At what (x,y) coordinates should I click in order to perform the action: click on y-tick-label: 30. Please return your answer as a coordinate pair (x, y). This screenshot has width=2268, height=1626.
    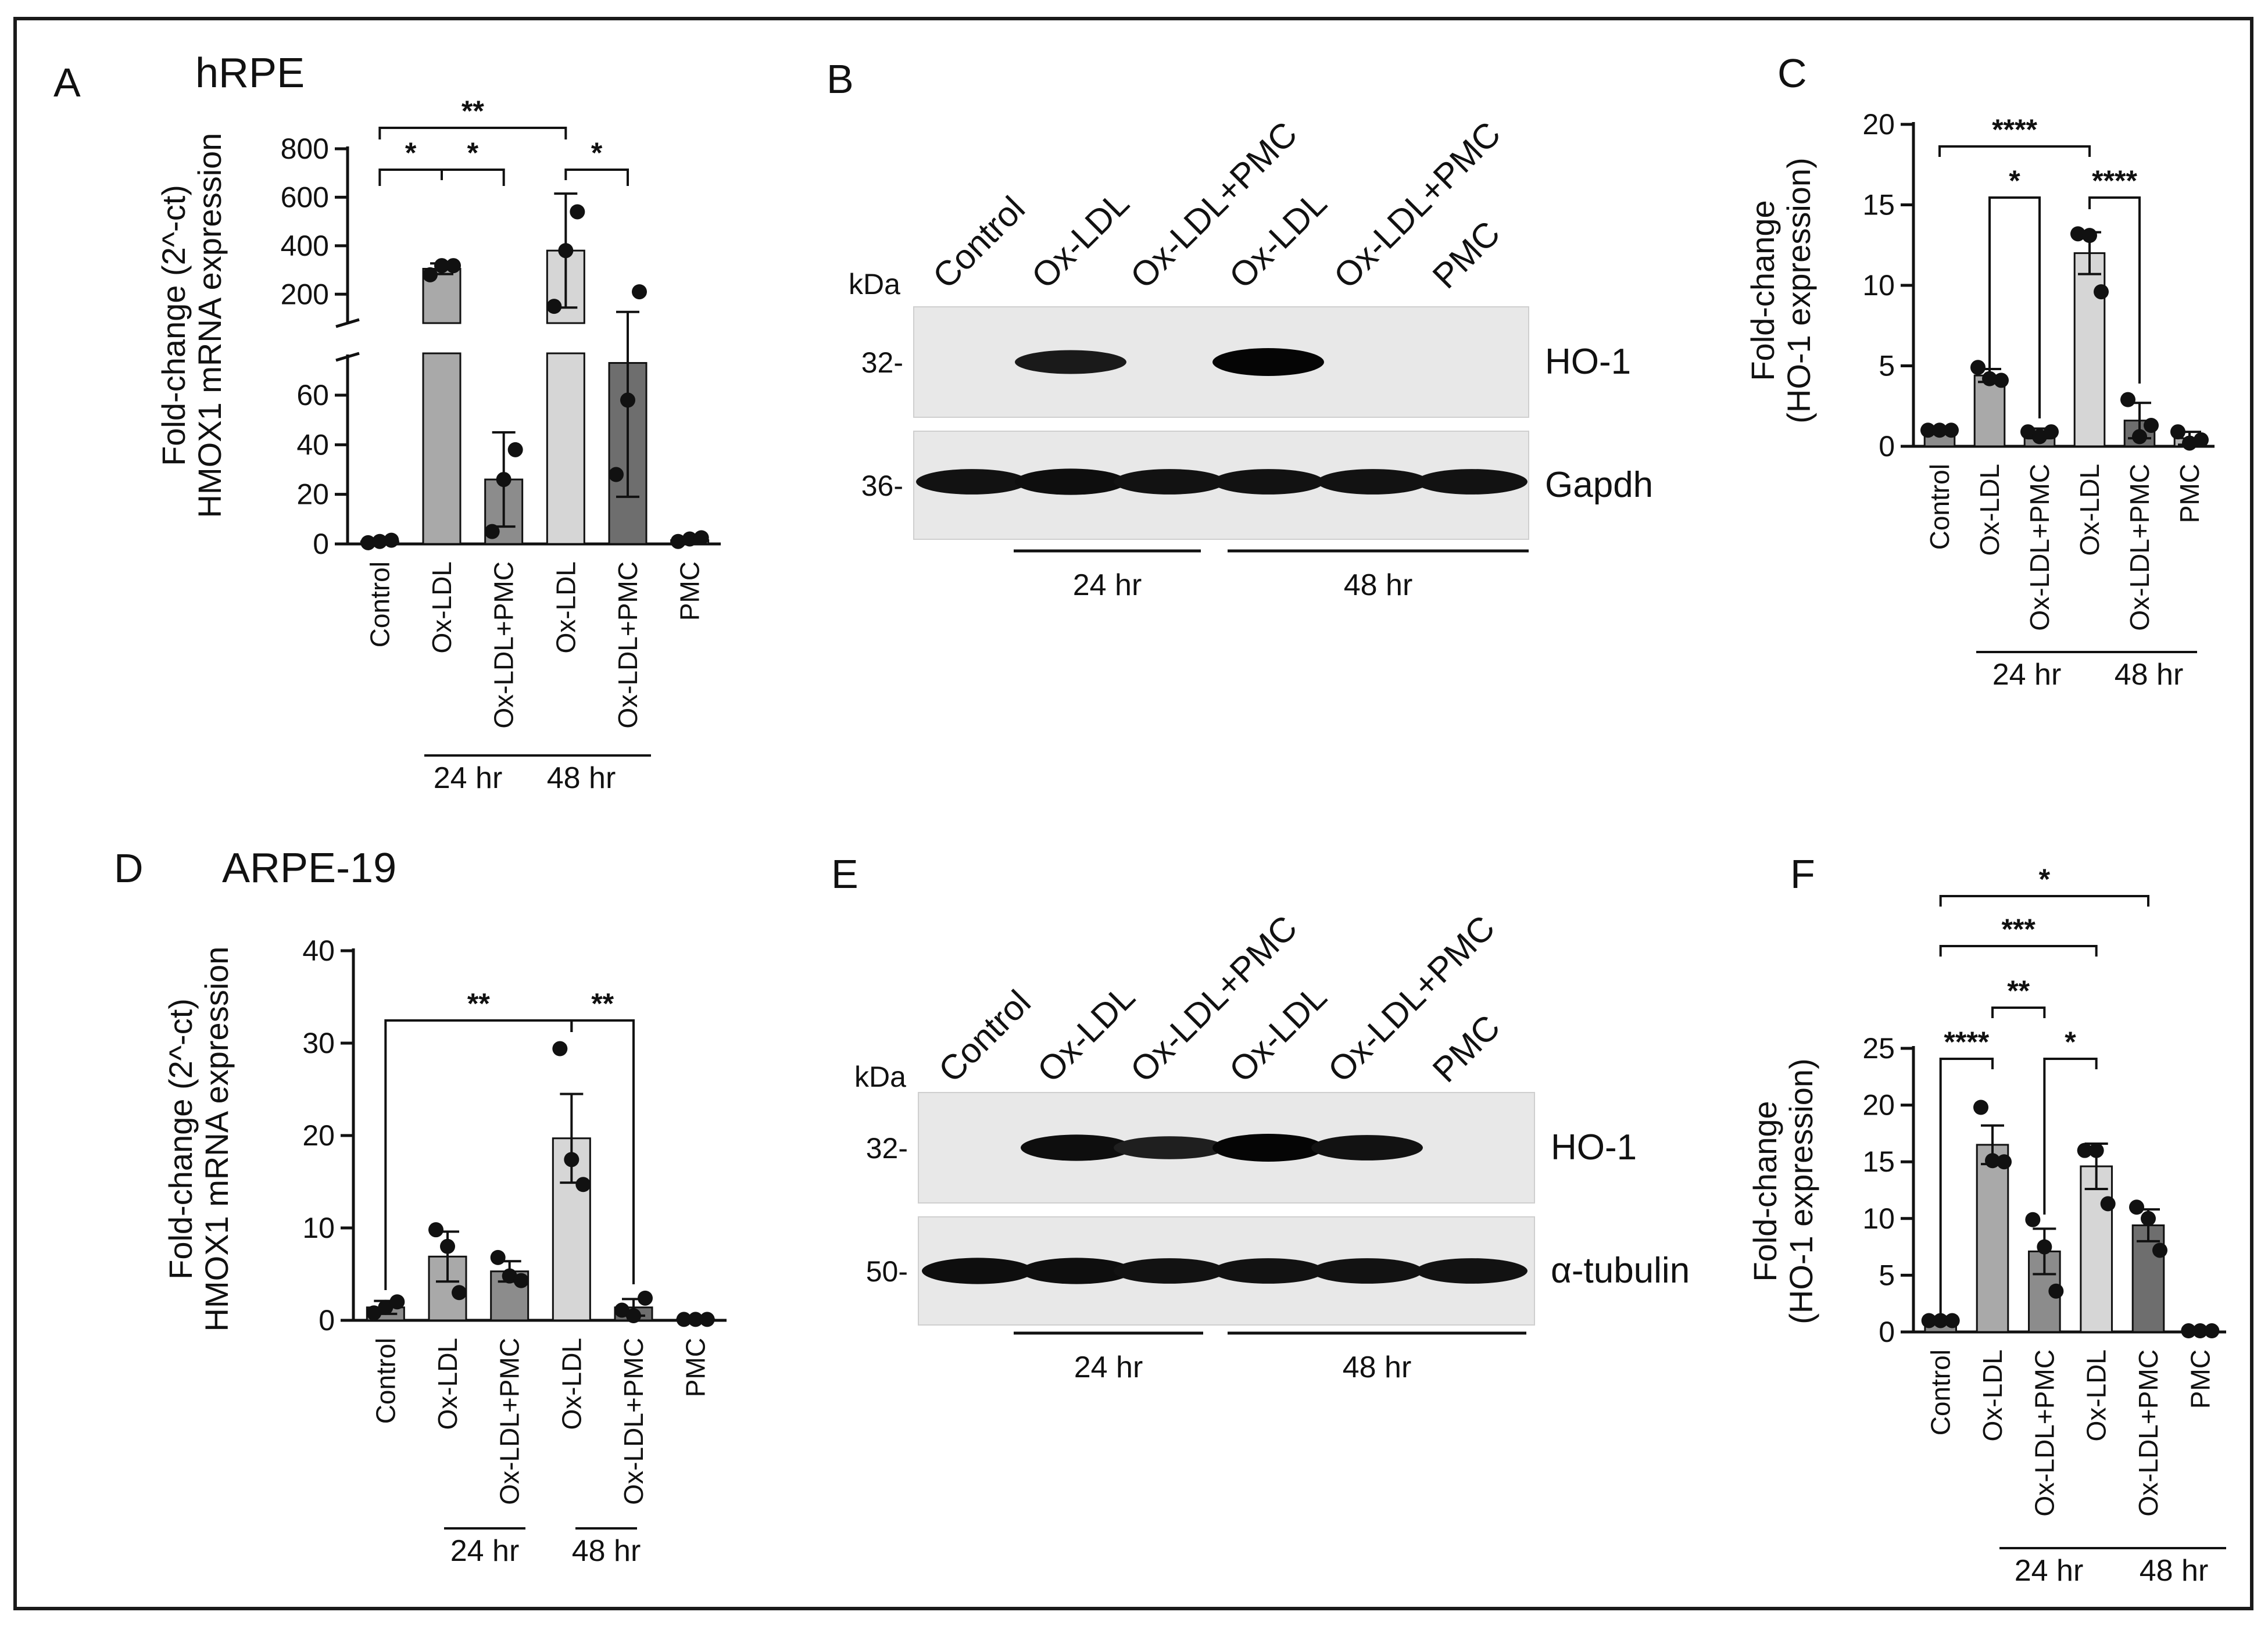
    Looking at the image, I should click on (319, 1043).